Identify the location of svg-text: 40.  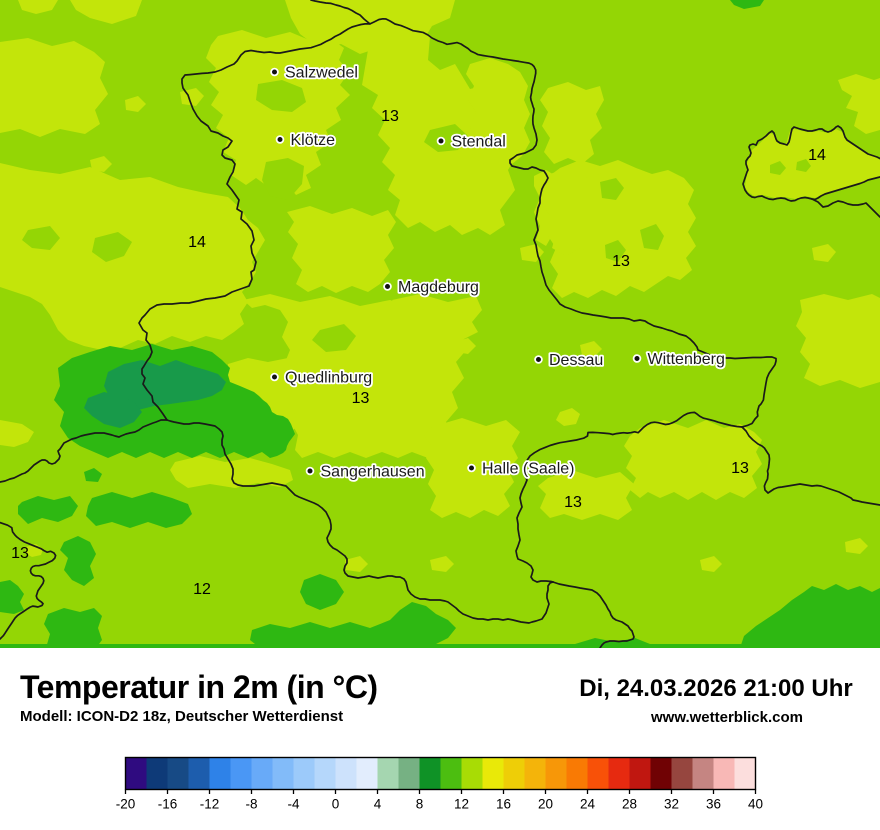
(755, 804).